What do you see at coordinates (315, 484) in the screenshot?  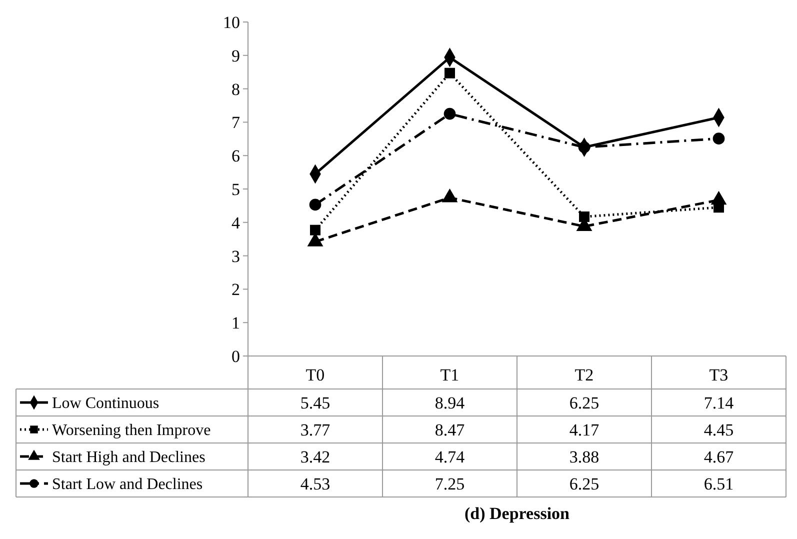 I see `data-label: 4.53` at bounding box center [315, 484].